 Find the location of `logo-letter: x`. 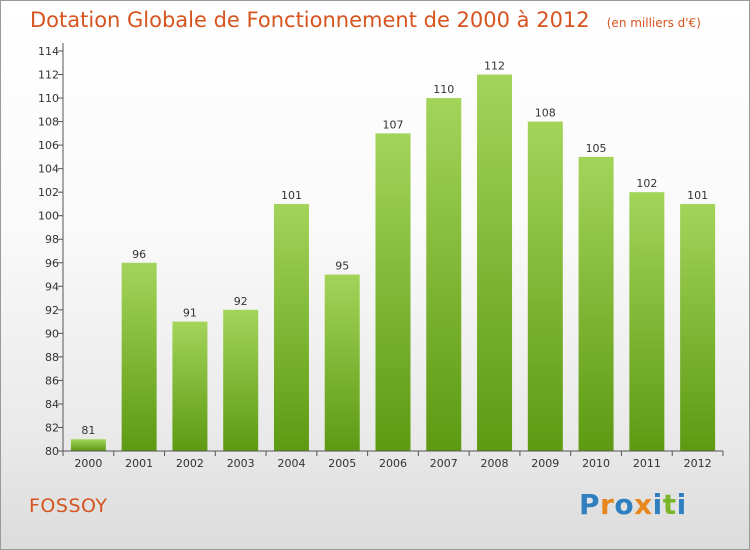

logo-letter: x is located at coordinates (643, 504).